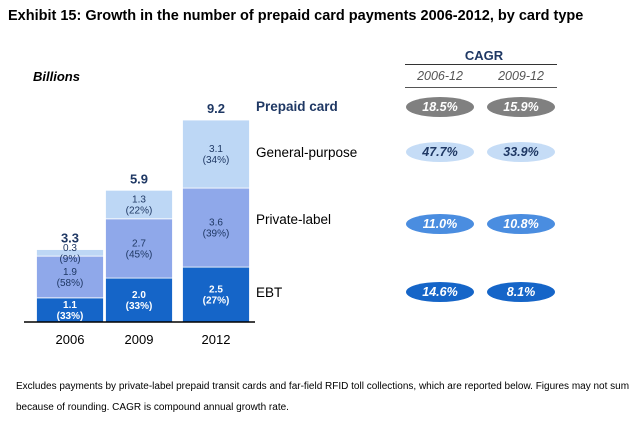 The width and height of the screenshot is (643, 422). Describe the element at coordinates (216, 290) in the screenshot. I see `data-label-ebt-2012: 2.5` at that location.